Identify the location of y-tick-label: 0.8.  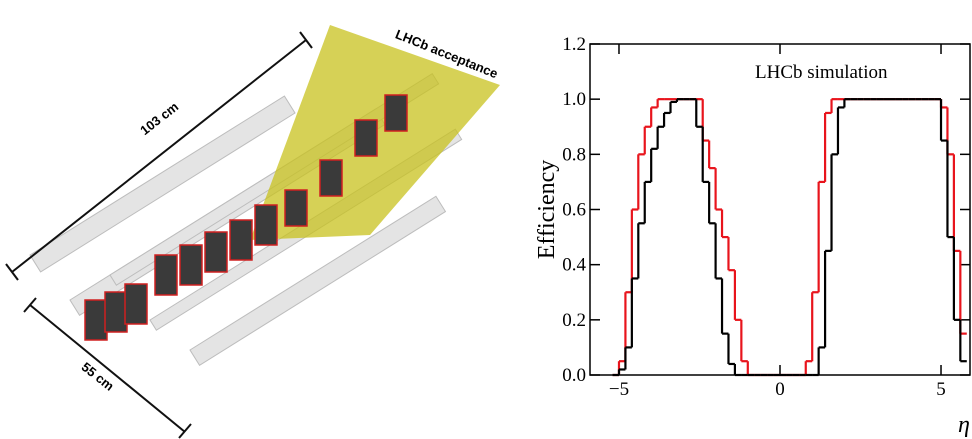
(574, 154).